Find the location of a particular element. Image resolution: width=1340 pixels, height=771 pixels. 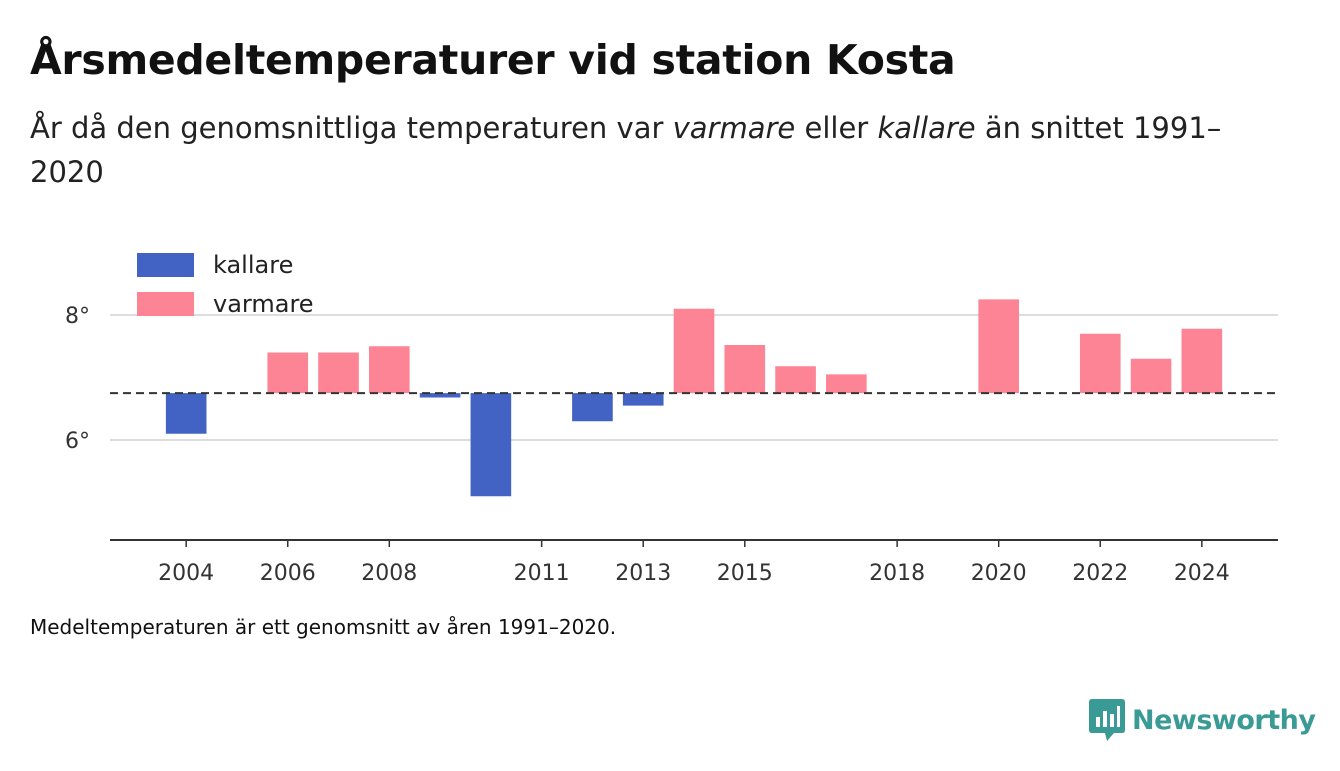

bar-2012 is located at coordinates (592, 407).